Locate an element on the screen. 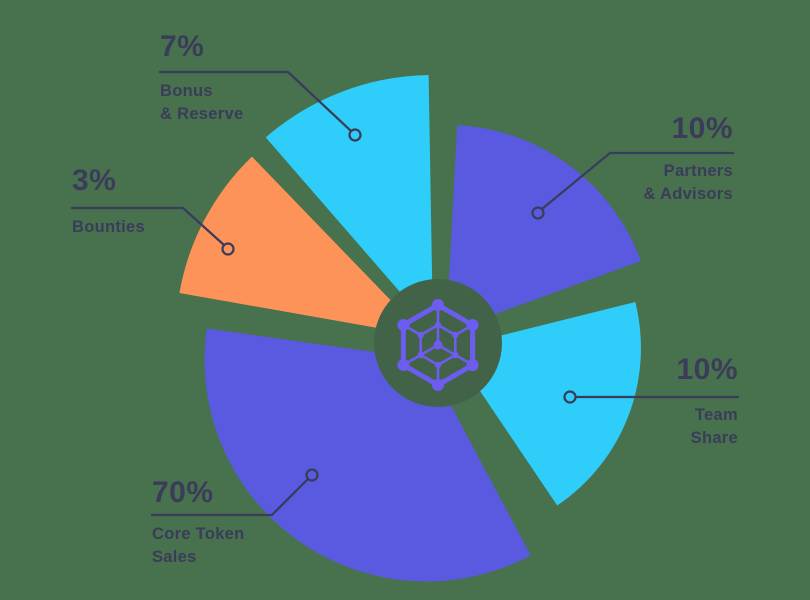 The width and height of the screenshot is (810, 600). slice-label-bounties: Bounties is located at coordinates (108, 227).